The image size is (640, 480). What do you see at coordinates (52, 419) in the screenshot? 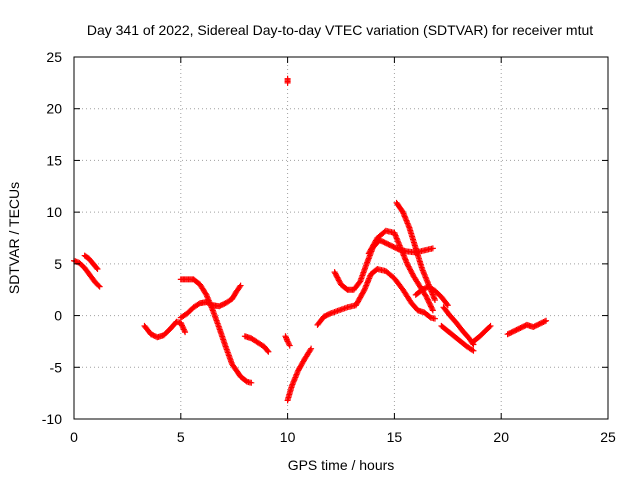
I see `y-tick-label: -10` at bounding box center [52, 419].